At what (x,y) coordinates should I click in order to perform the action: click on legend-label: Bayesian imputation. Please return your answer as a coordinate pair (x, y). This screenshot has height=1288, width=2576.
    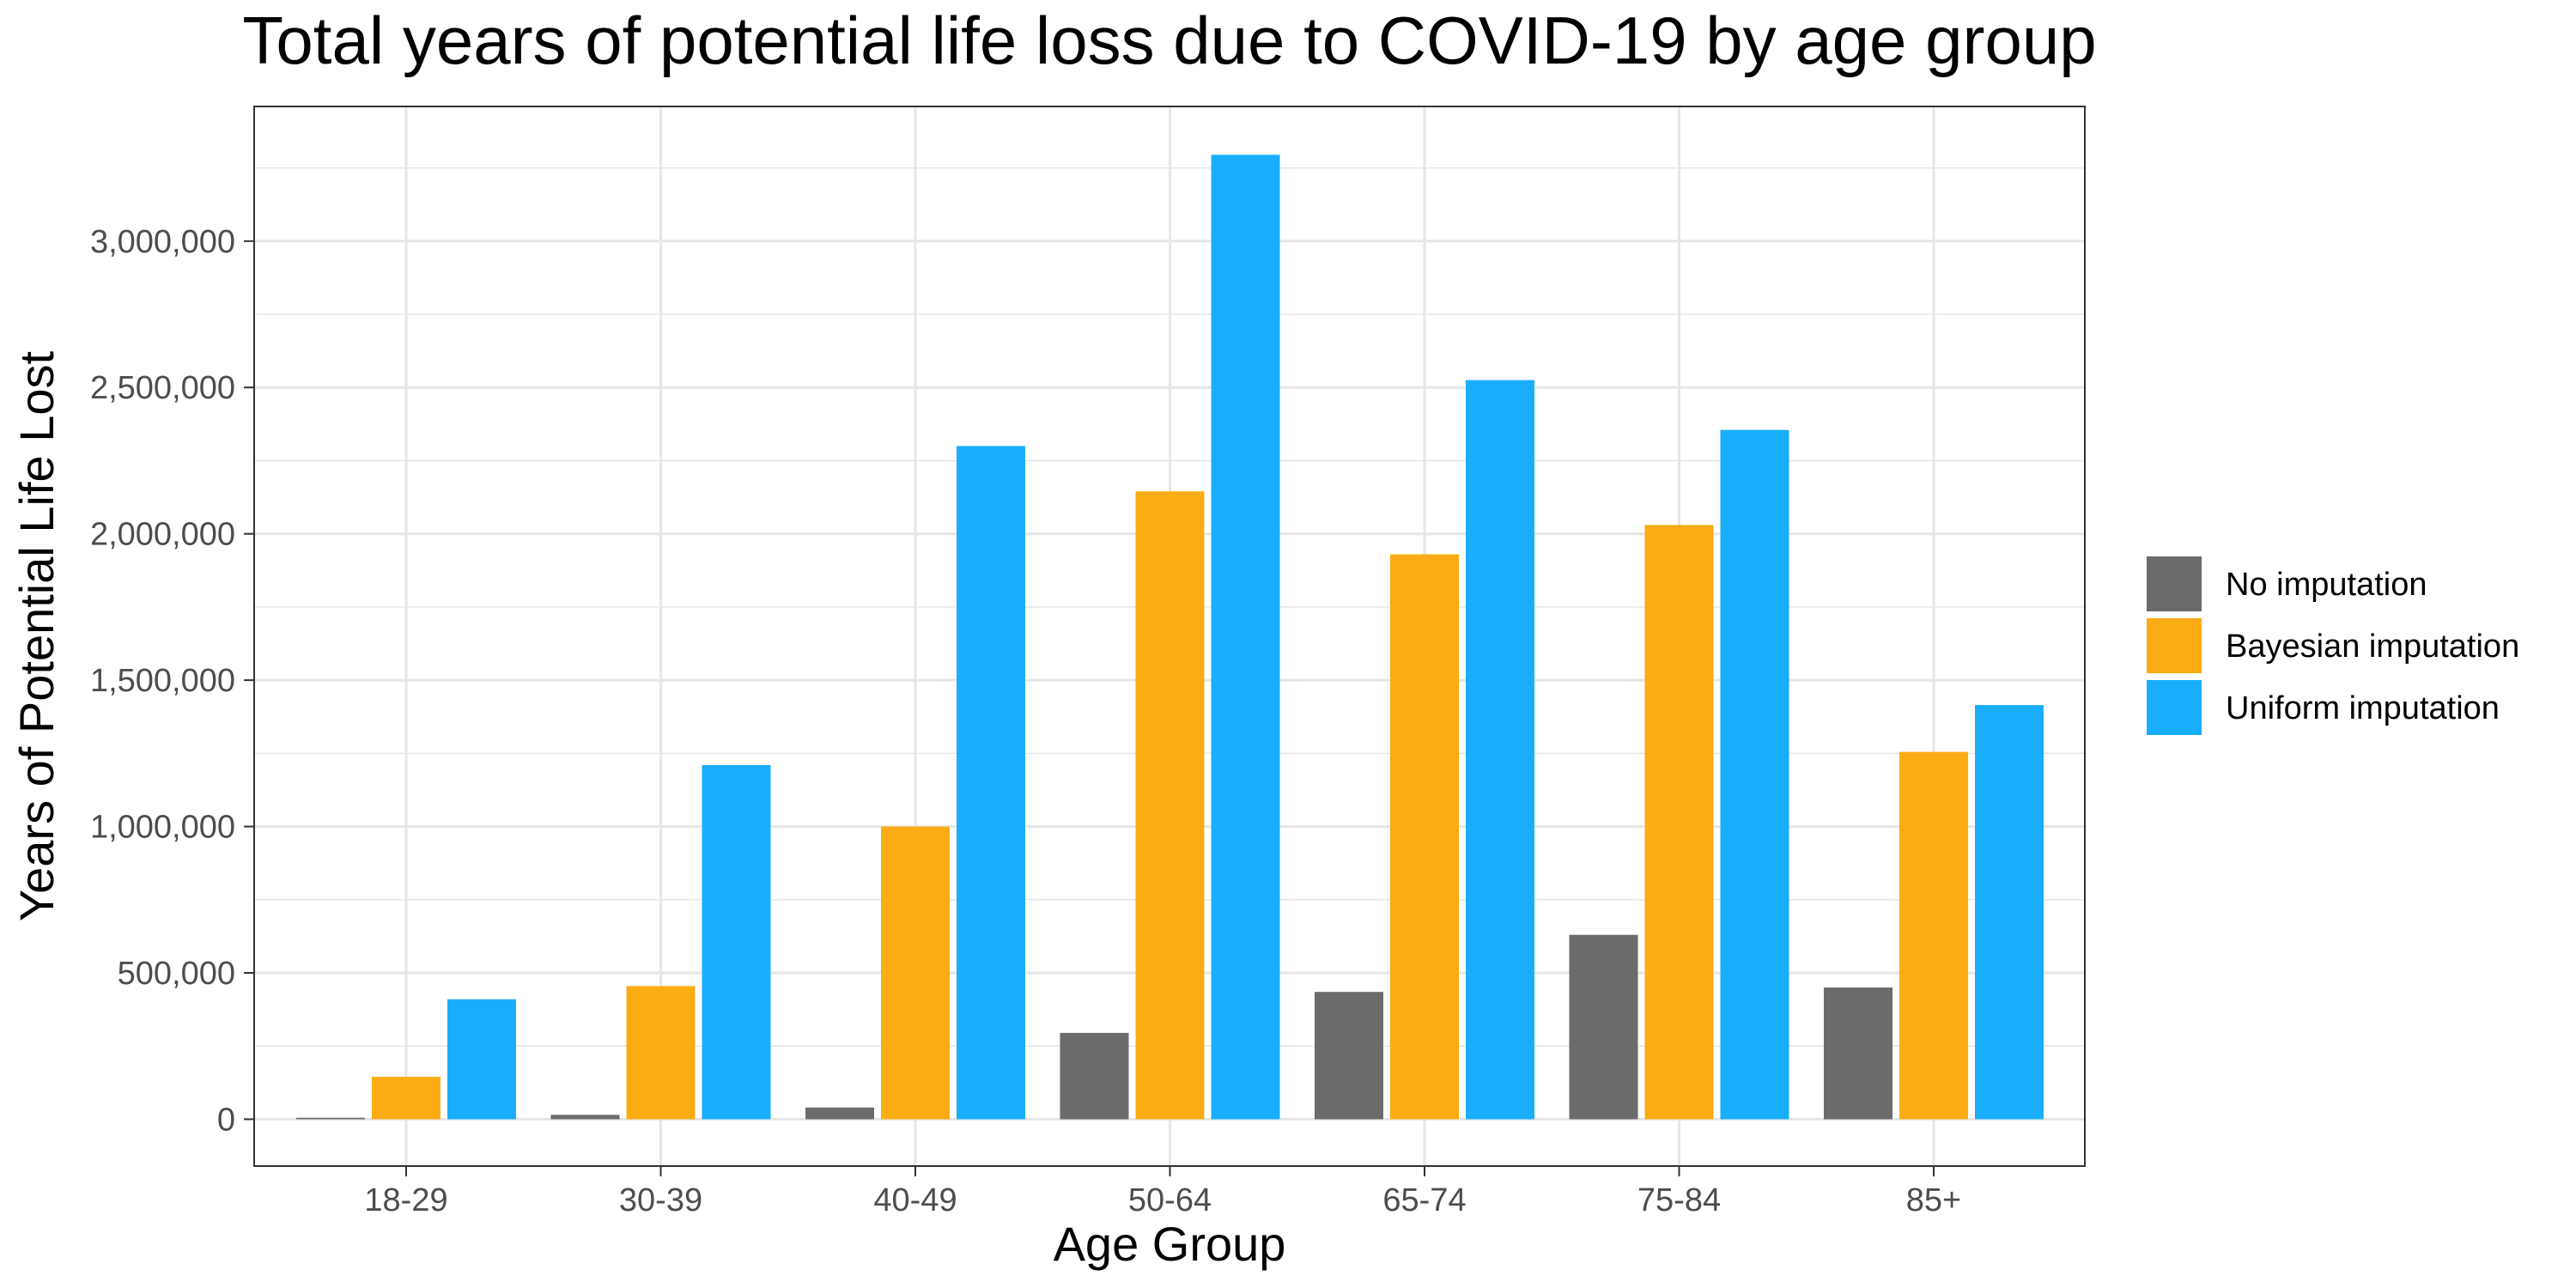
    Looking at the image, I should click on (2372, 647).